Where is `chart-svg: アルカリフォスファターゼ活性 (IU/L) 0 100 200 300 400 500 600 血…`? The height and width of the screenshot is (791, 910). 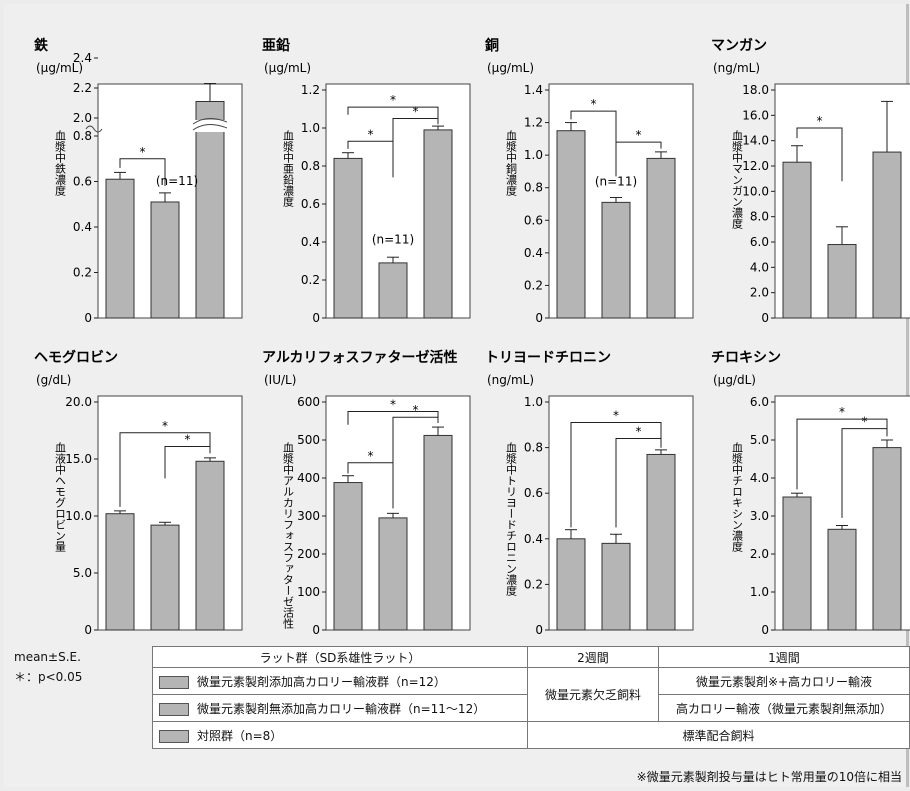 chart-svg: アルカリフォスファターゼ活性 (IU/L) 0 100 200 300 400 500 600 血… is located at coordinates (366, 493).